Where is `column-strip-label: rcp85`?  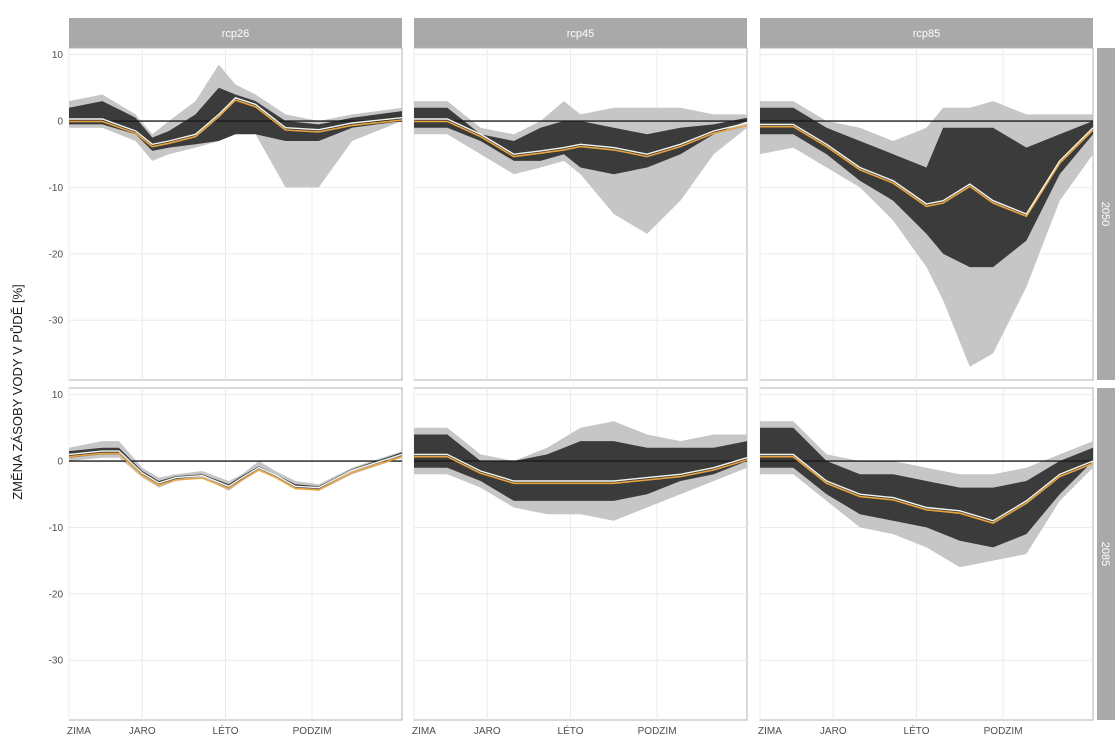 column-strip-label: rcp85 is located at coordinates (927, 34).